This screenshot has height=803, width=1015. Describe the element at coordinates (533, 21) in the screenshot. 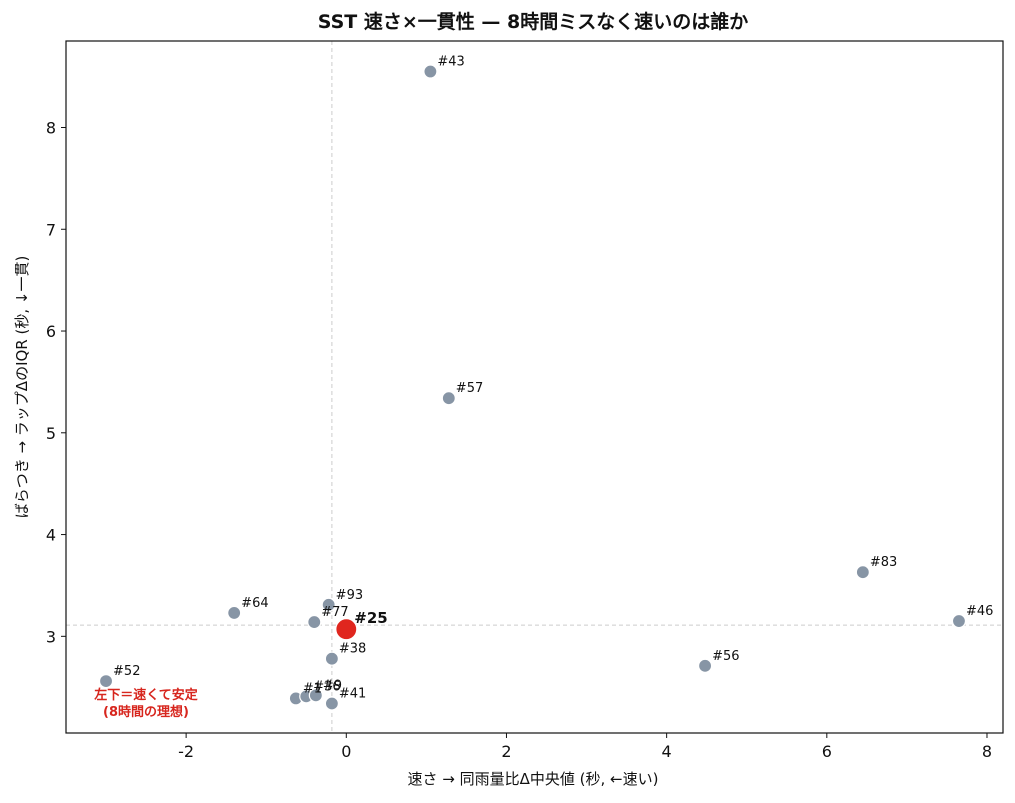

I see `chart-title: SST 速さ×一貫性 — 8時間ミスなく速いのは誰か` at that location.